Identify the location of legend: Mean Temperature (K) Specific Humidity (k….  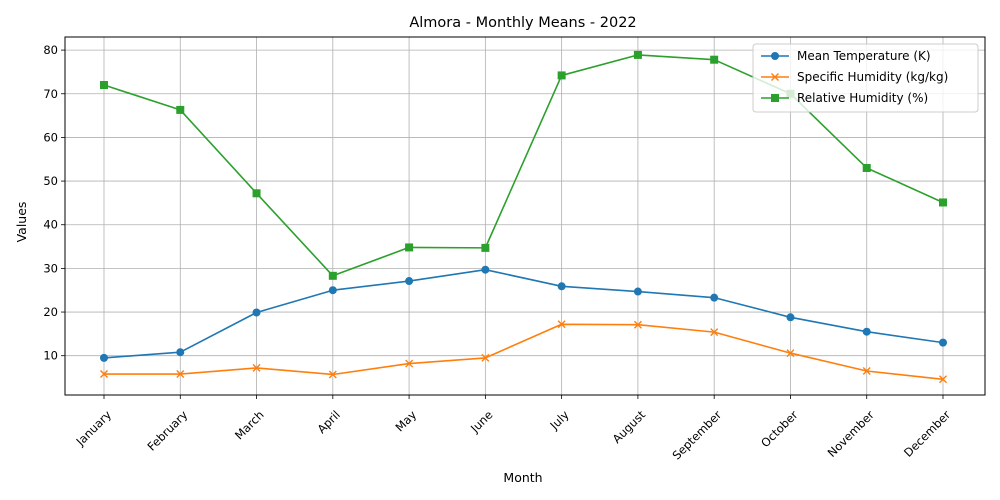
(865, 78).